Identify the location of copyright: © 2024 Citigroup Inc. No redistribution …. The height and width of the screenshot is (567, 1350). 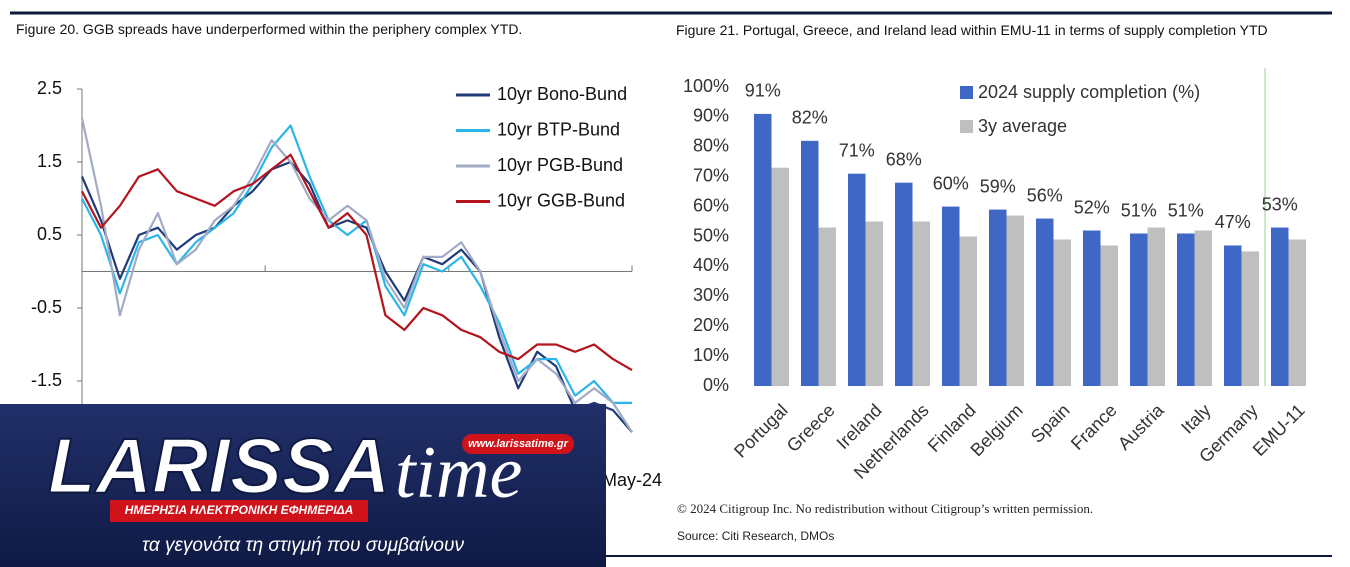
(885, 508).